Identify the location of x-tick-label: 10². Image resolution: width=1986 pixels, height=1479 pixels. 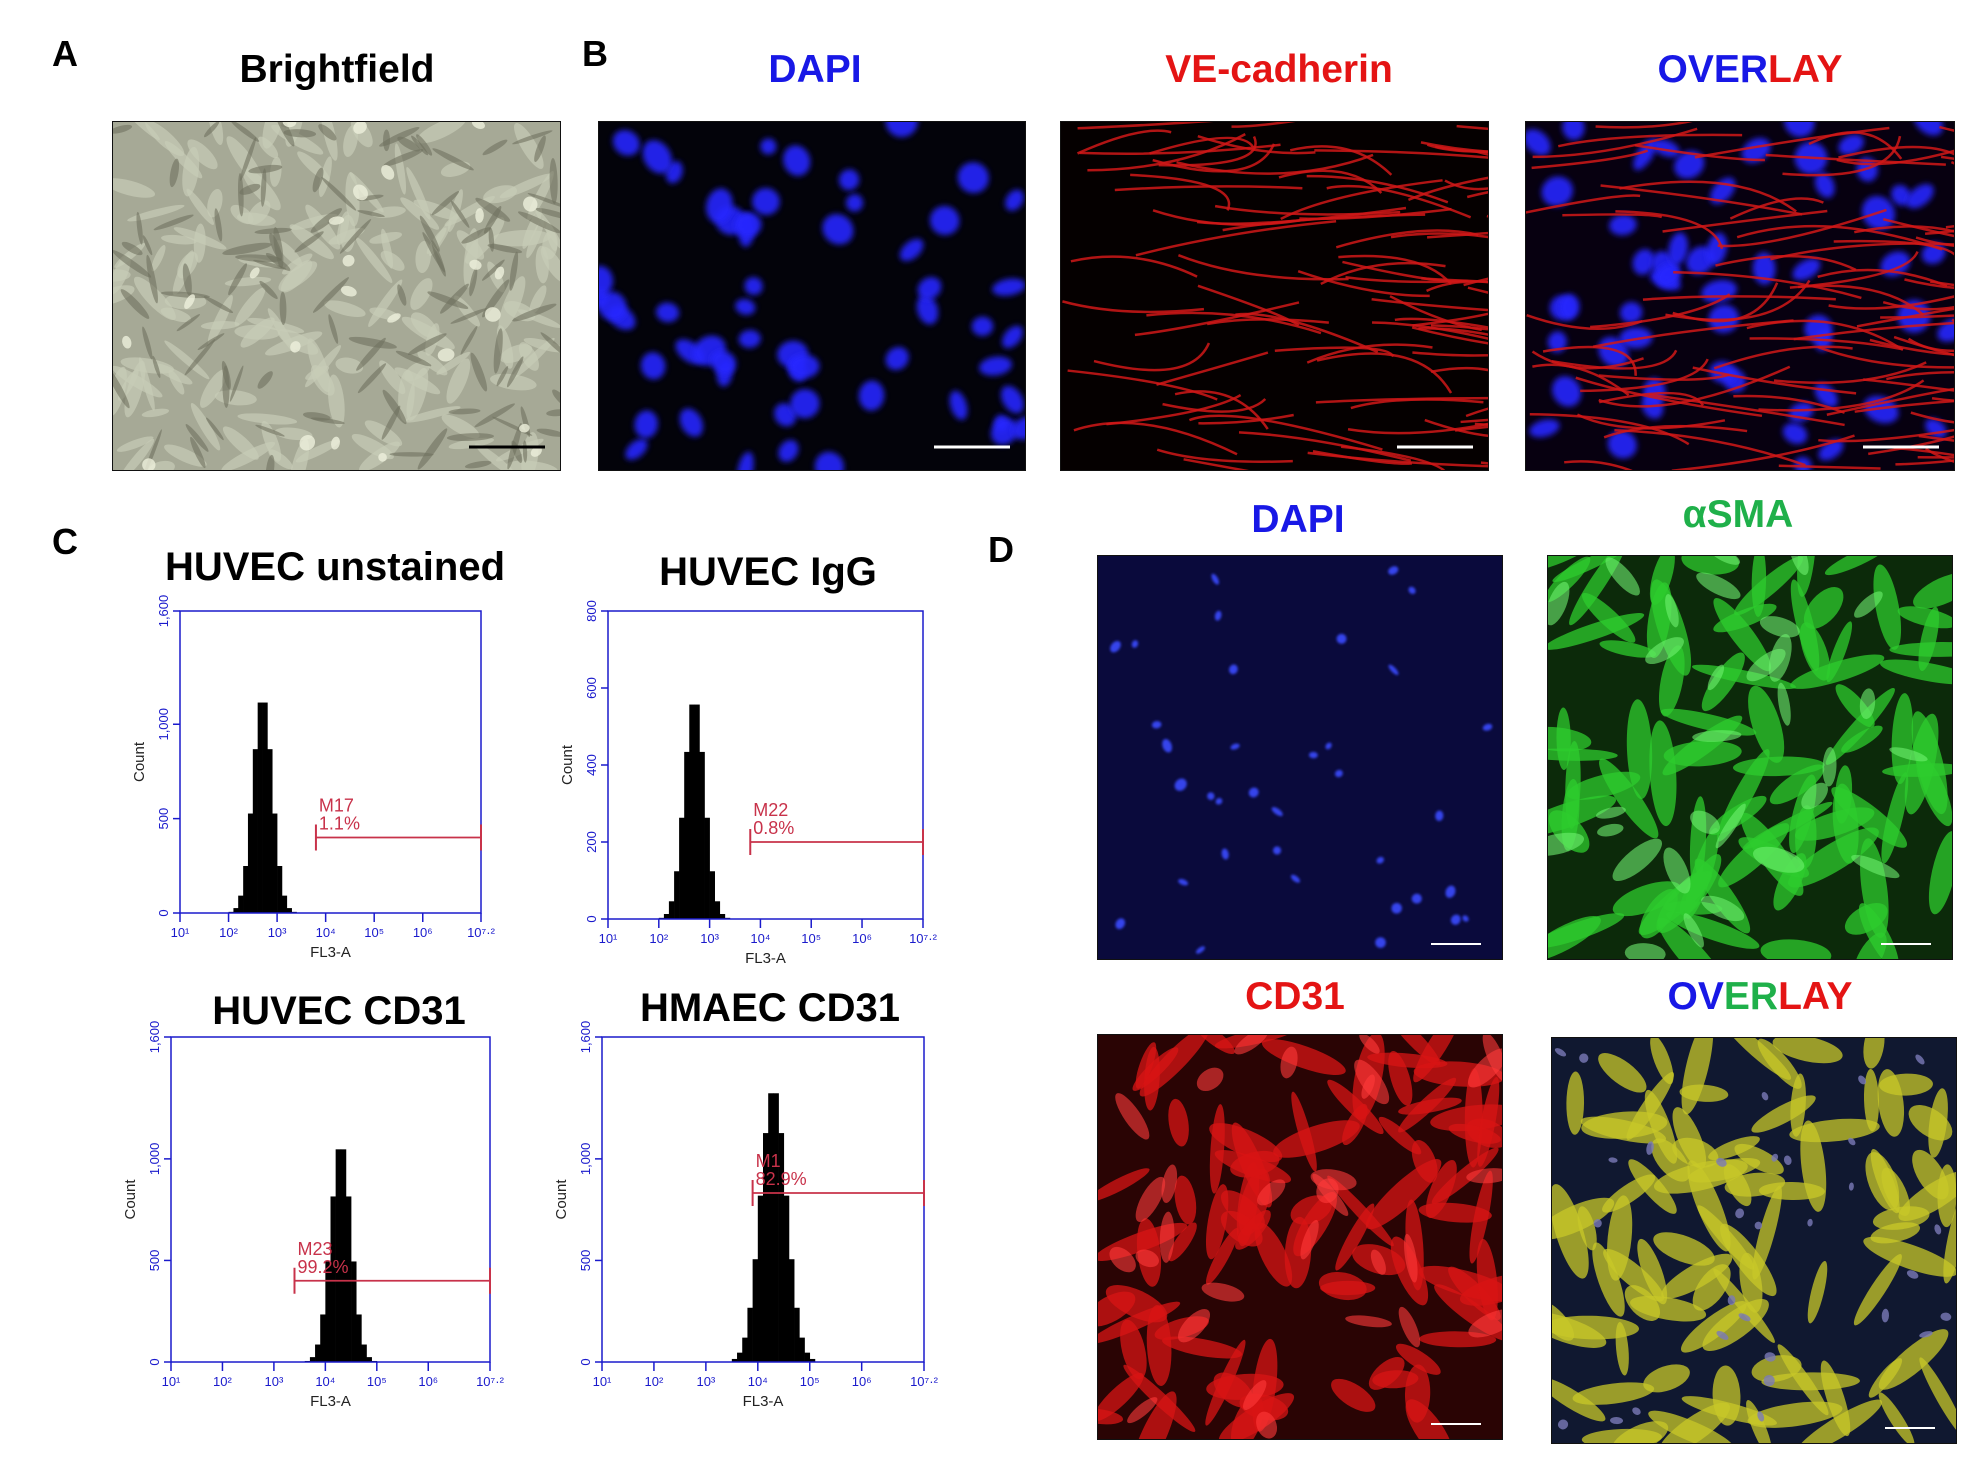
(222, 1381).